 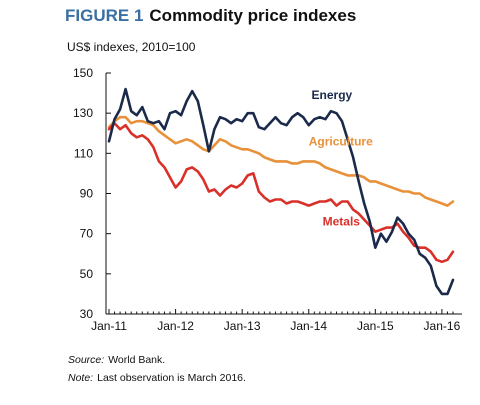 What do you see at coordinates (308, 326) in the screenshot?
I see `x-tick-label: Jan-14` at bounding box center [308, 326].